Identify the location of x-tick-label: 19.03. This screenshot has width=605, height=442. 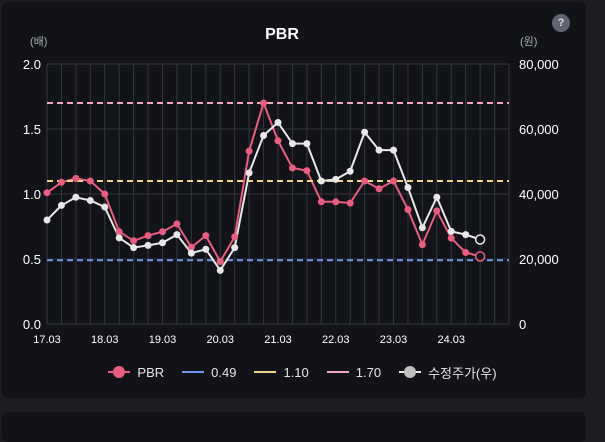
(163, 340).